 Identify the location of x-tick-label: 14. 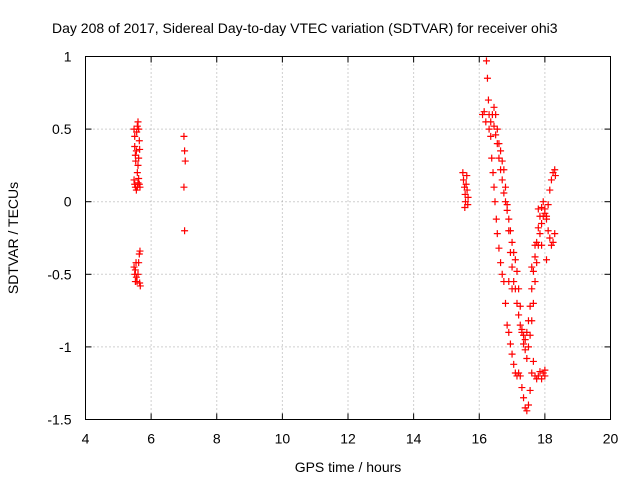
(414, 439).